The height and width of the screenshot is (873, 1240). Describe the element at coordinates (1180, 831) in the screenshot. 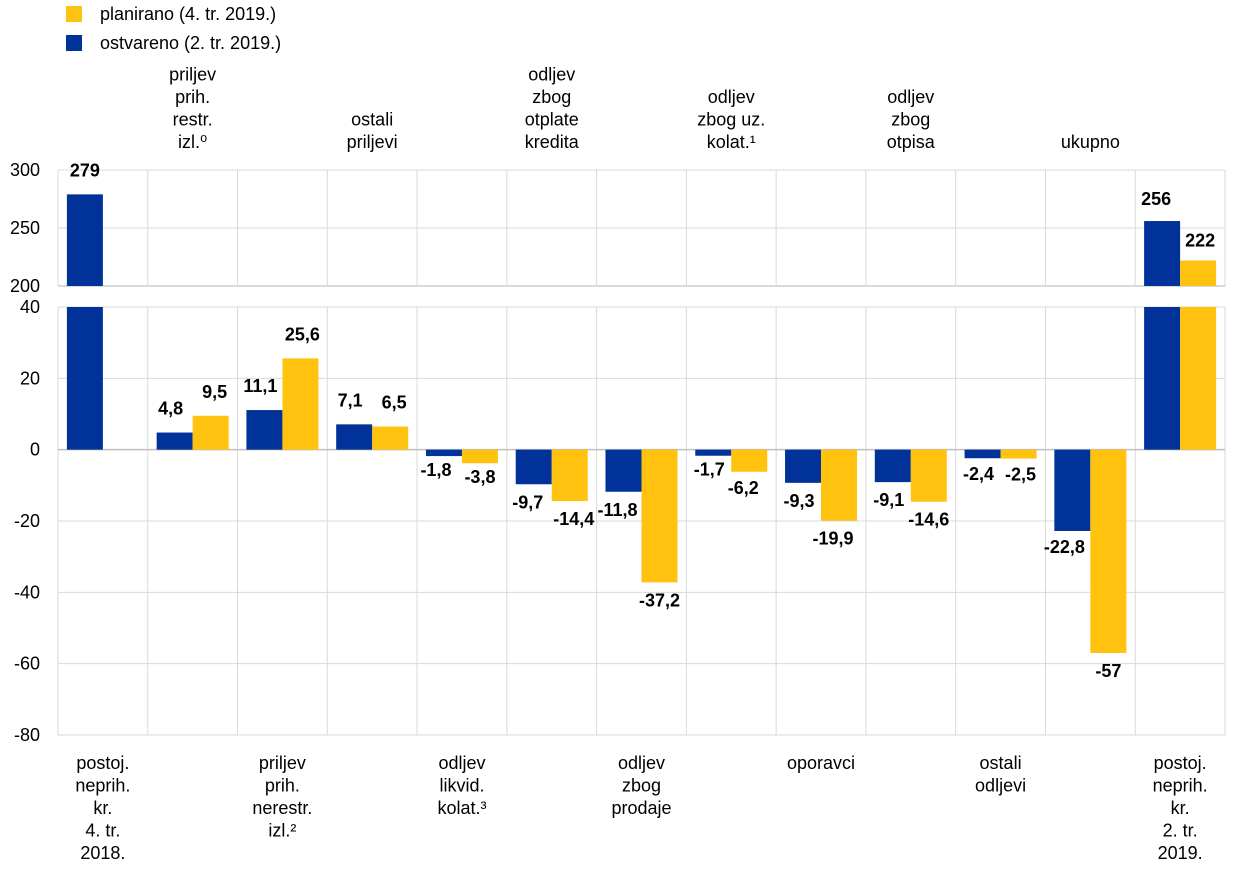

I see `category-label: 2. tr.` at that location.